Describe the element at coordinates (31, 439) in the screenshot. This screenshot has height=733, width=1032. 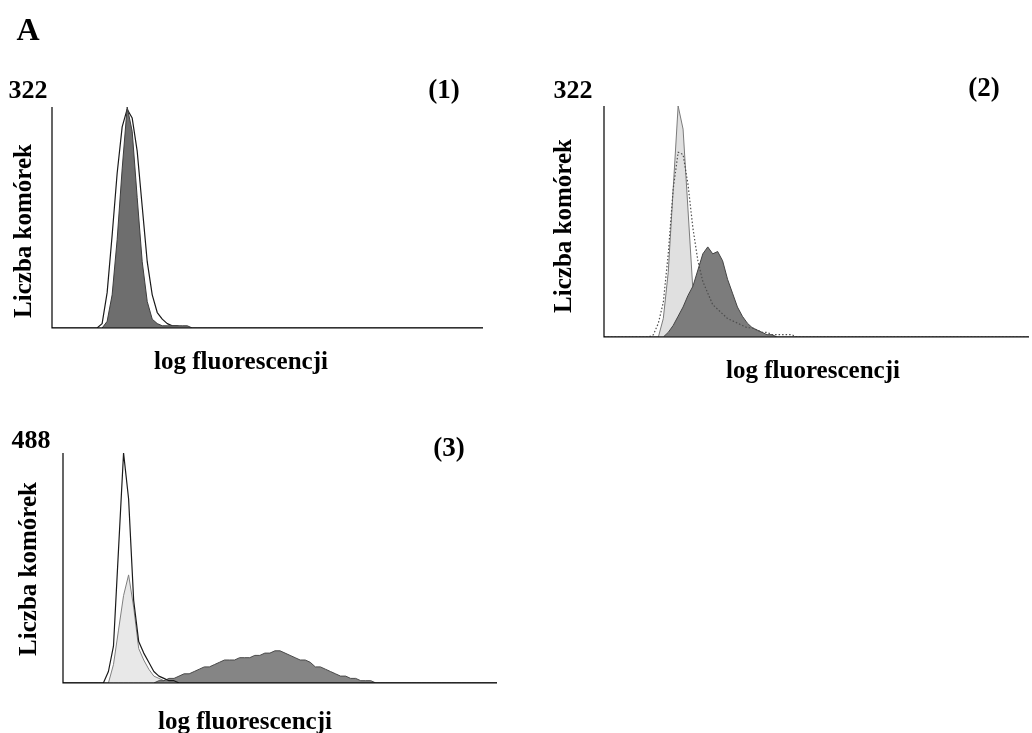
I see `text: 488` at that location.